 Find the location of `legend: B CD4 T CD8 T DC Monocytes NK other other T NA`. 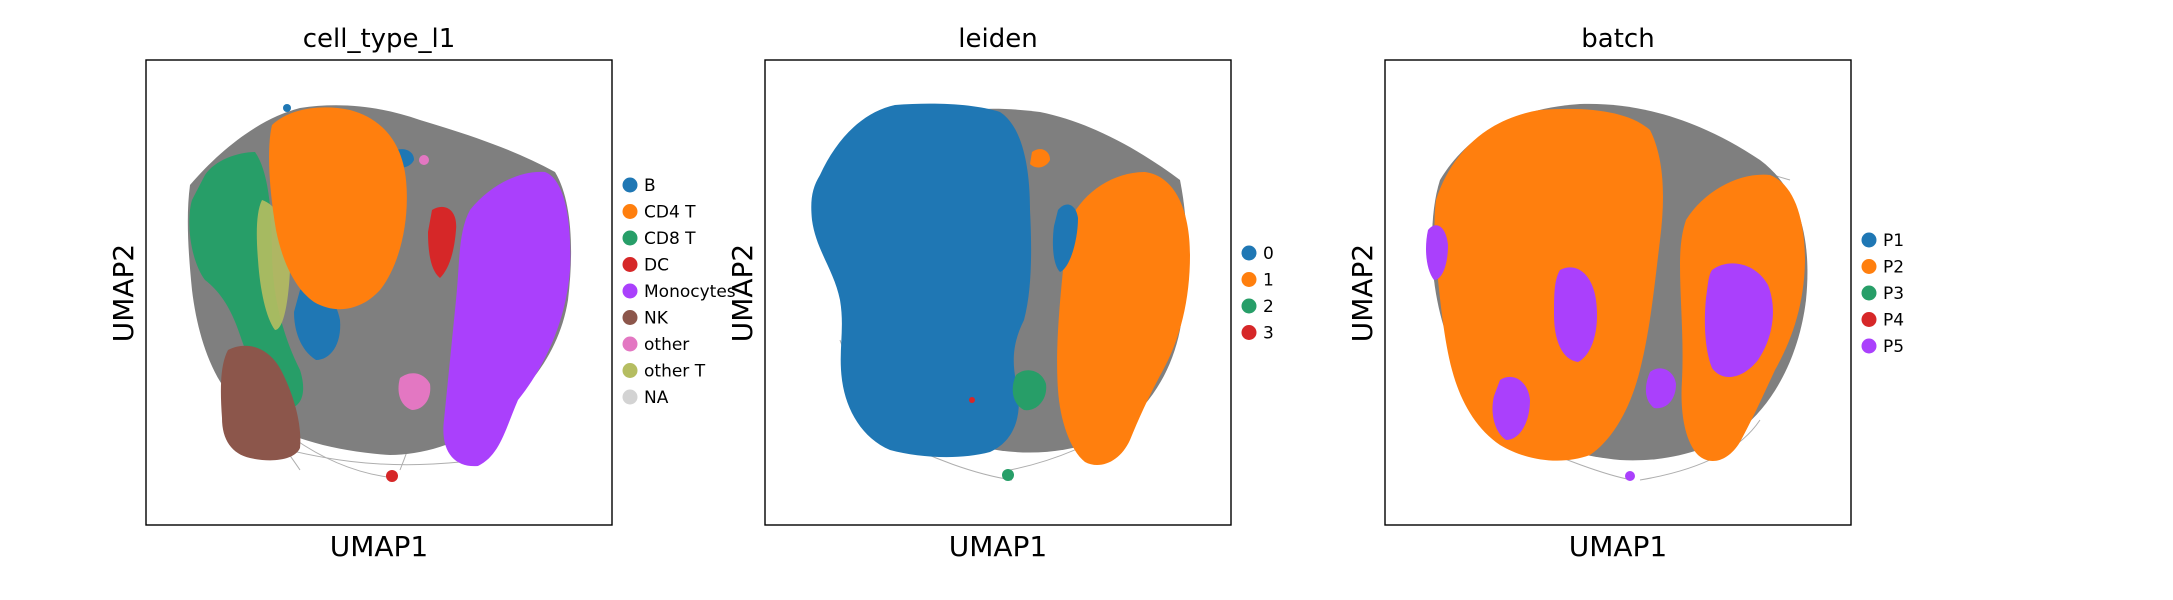

legend: B CD4 T CD8 T DC Monocytes NK other other T NA is located at coordinates (679, 292).